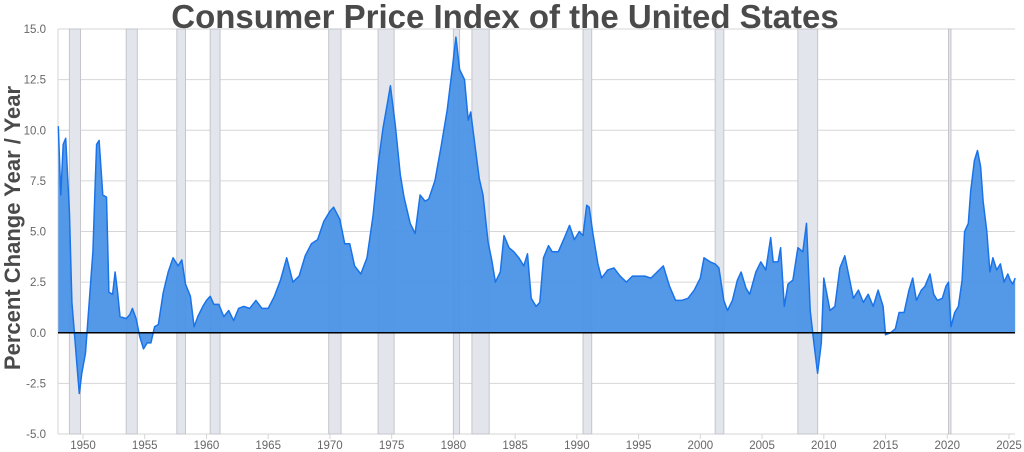  I want to click on y-tick-label: 12.5, so click(35, 81).